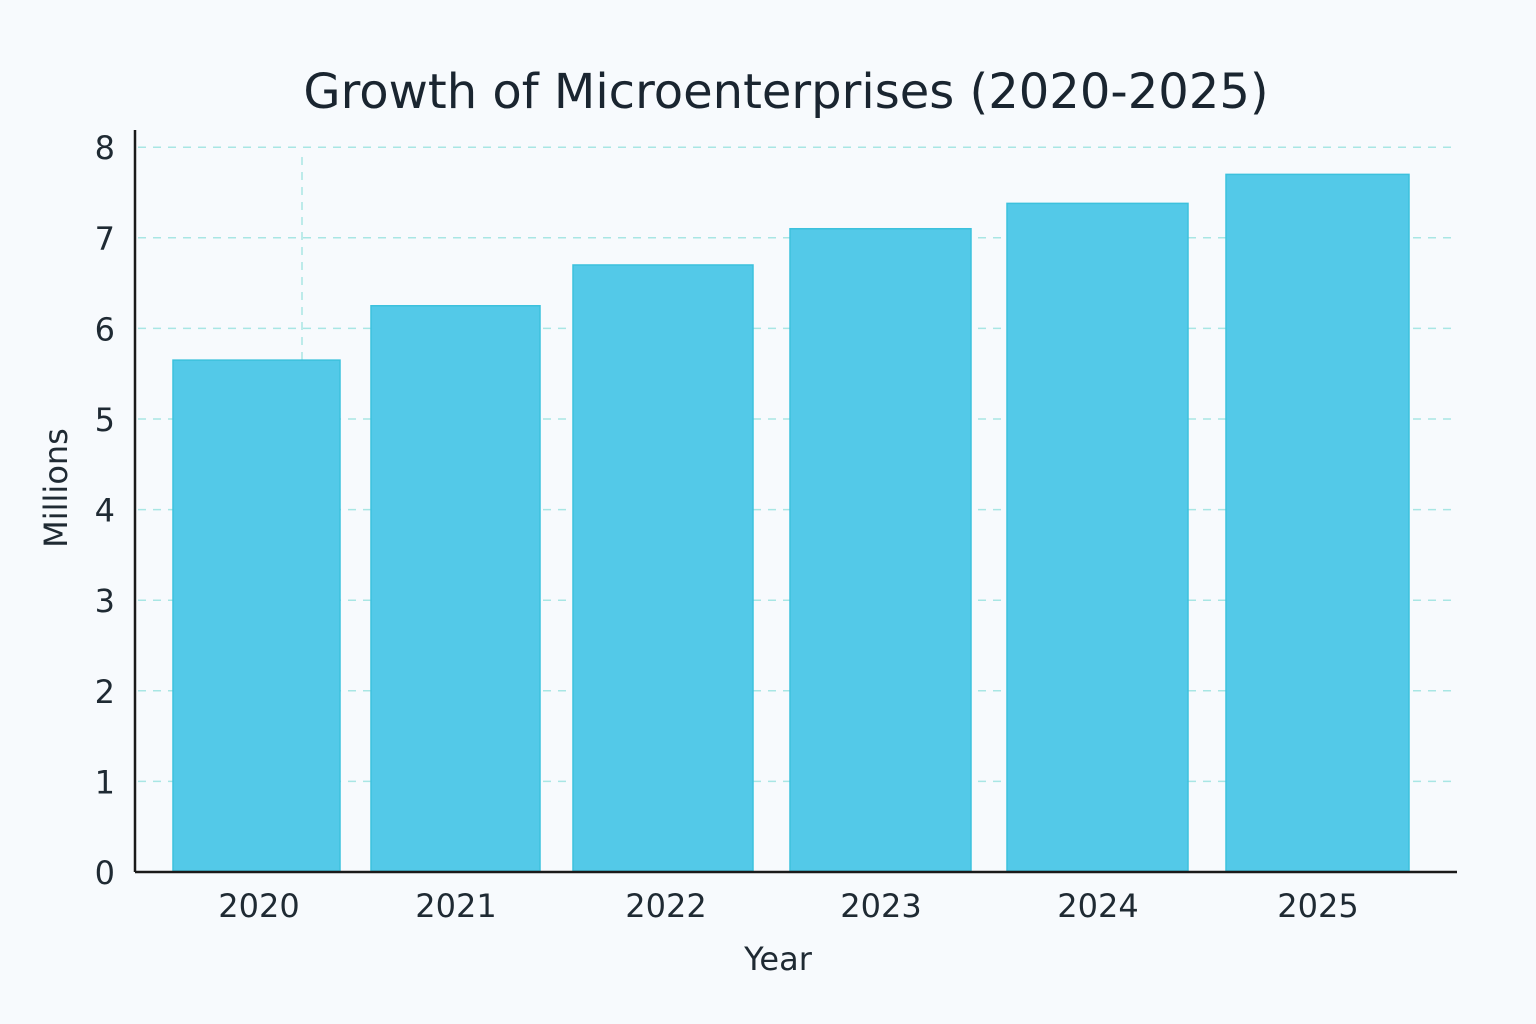 The height and width of the screenshot is (1024, 1536). What do you see at coordinates (663, 568) in the screenshot?
I see `bar-2022` at bounding box center [663, 568].